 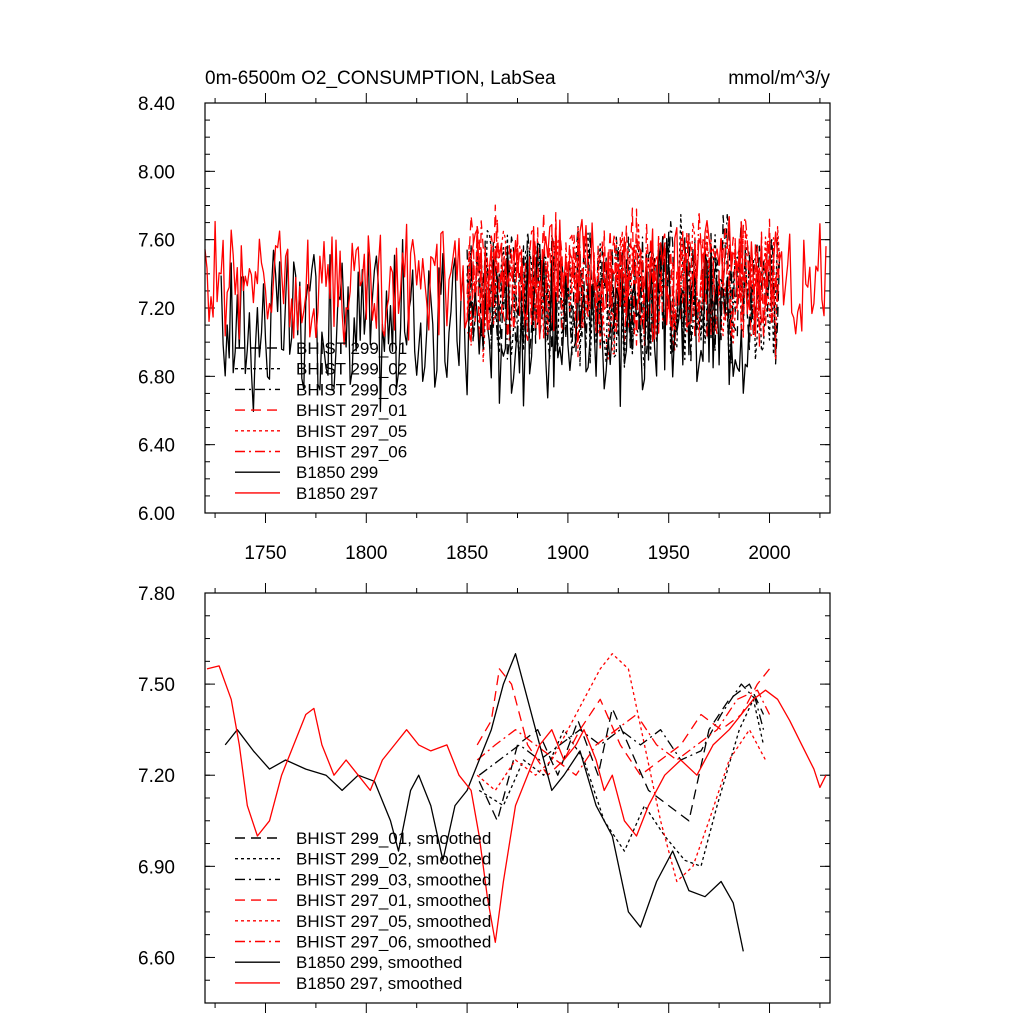 What do you see at coordinates (467, 553) in the screenshot?
I see `x-tick-label: 1850` at bounding box center [467, 553].